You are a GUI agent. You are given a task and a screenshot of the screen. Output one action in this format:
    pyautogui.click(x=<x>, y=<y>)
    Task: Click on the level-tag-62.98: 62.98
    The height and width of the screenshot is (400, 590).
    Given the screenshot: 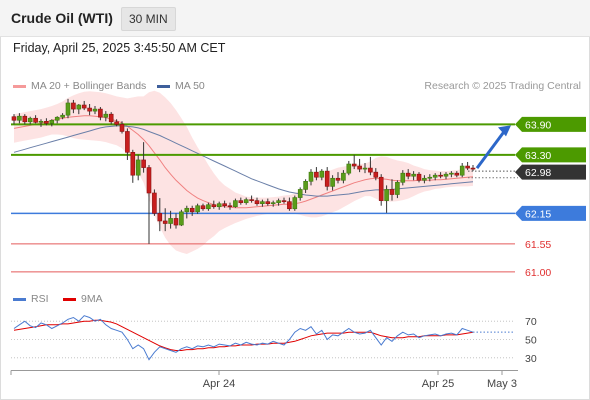 What is the action you would take?
    pyautogui.click(x=550, y=172)
    